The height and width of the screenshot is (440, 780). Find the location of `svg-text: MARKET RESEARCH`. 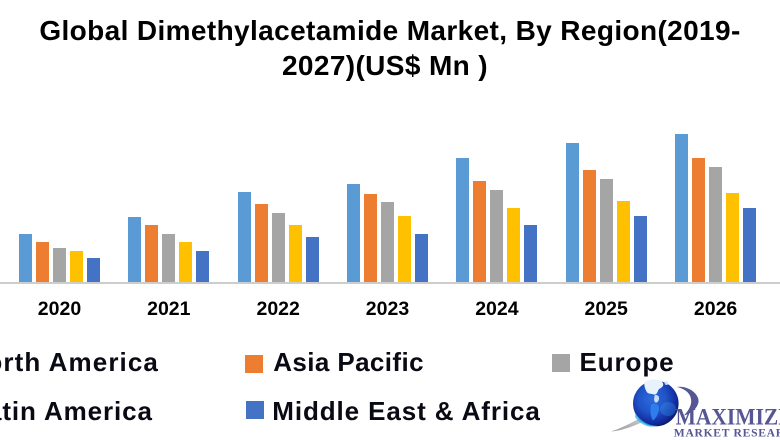

svg-text: MARKET RESEARCH is located at coordinates (727, 432).